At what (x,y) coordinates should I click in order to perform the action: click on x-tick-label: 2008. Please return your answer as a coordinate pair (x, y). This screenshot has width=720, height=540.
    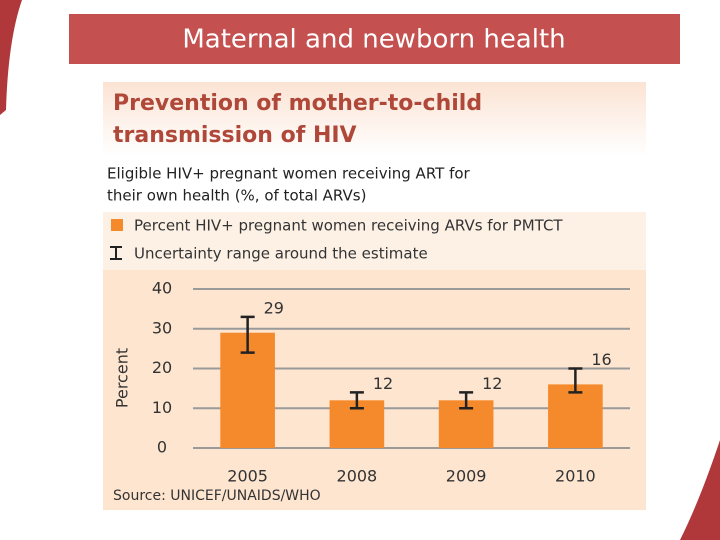
    Looking at the image, I should click on (357, 476).